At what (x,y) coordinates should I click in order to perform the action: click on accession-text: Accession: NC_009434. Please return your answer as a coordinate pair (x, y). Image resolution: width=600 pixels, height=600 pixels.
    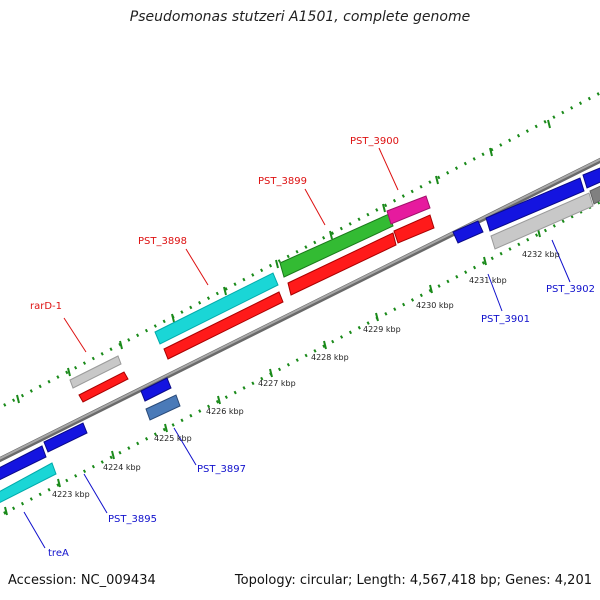
    Looking at the image, I should click on (82, 580).